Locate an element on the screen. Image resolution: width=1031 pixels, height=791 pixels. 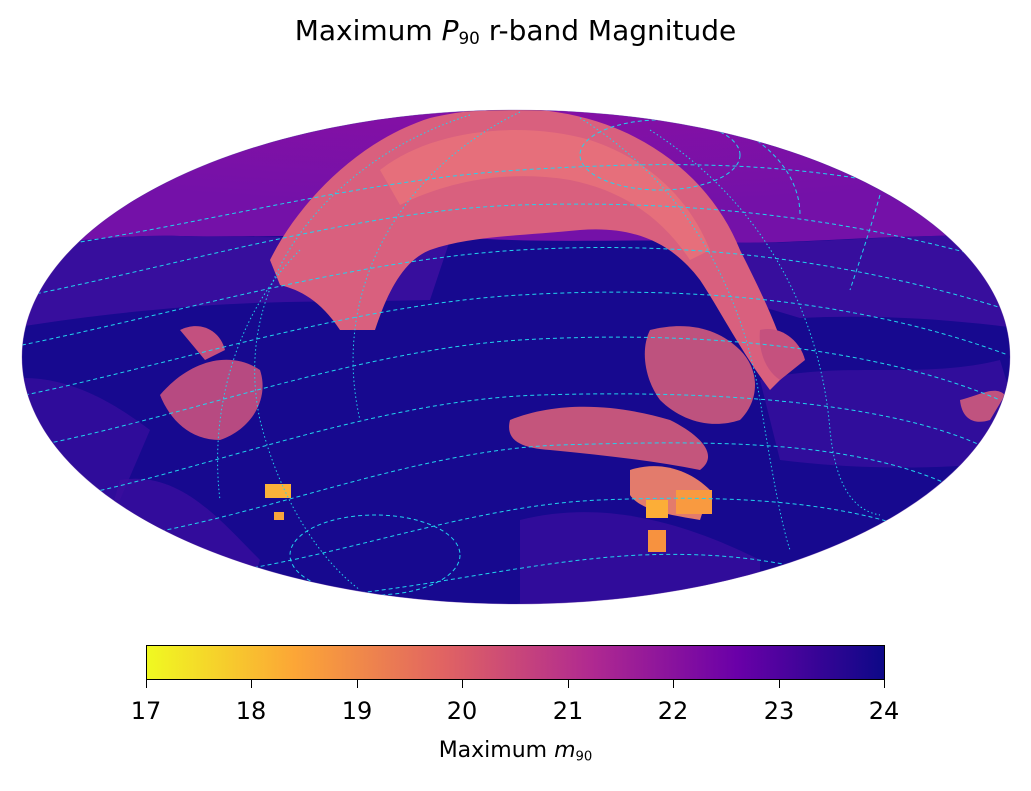
colorbar-tick-label: 17 is located at coordinates (146, 711).